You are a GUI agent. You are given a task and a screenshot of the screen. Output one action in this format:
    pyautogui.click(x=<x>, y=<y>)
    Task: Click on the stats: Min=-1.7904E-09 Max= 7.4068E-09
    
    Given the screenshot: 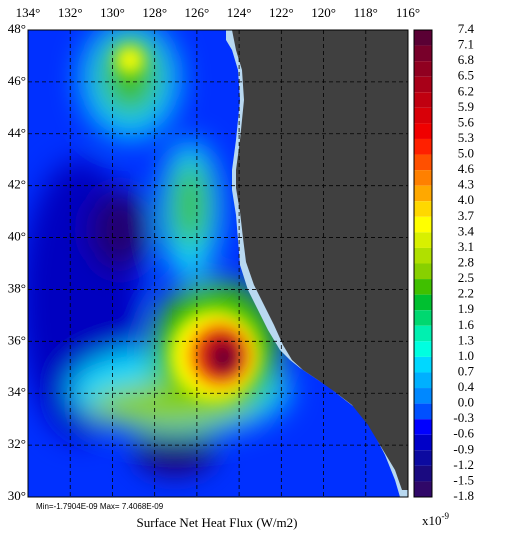 What is the action you would take?
    pyautogui.click(x=100, y=506)
    